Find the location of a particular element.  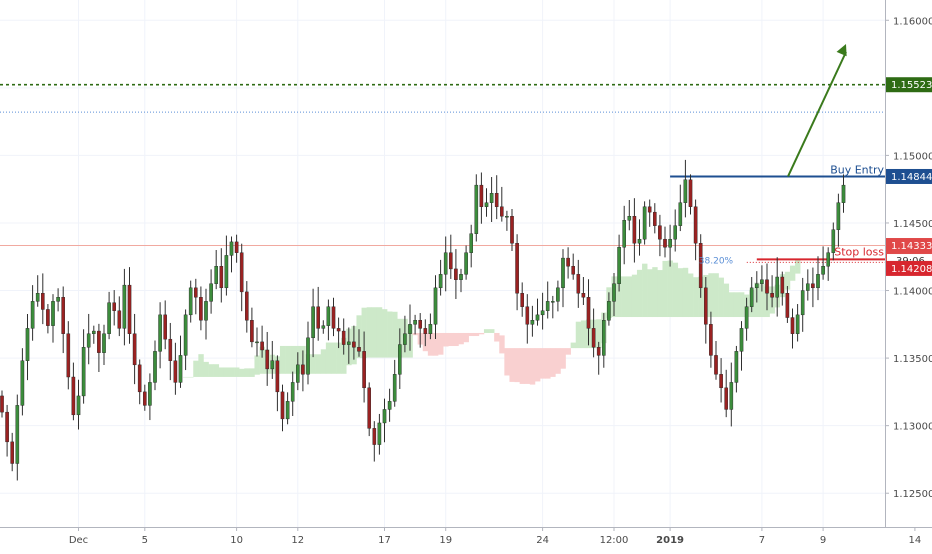

time-tick-label: 24 is located at coordinates (542, 540).